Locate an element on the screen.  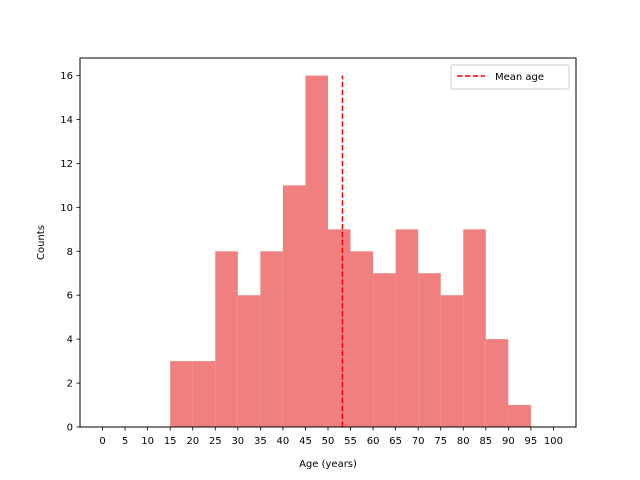
x-tick-label: 60 is located at coordinates (373, 441).